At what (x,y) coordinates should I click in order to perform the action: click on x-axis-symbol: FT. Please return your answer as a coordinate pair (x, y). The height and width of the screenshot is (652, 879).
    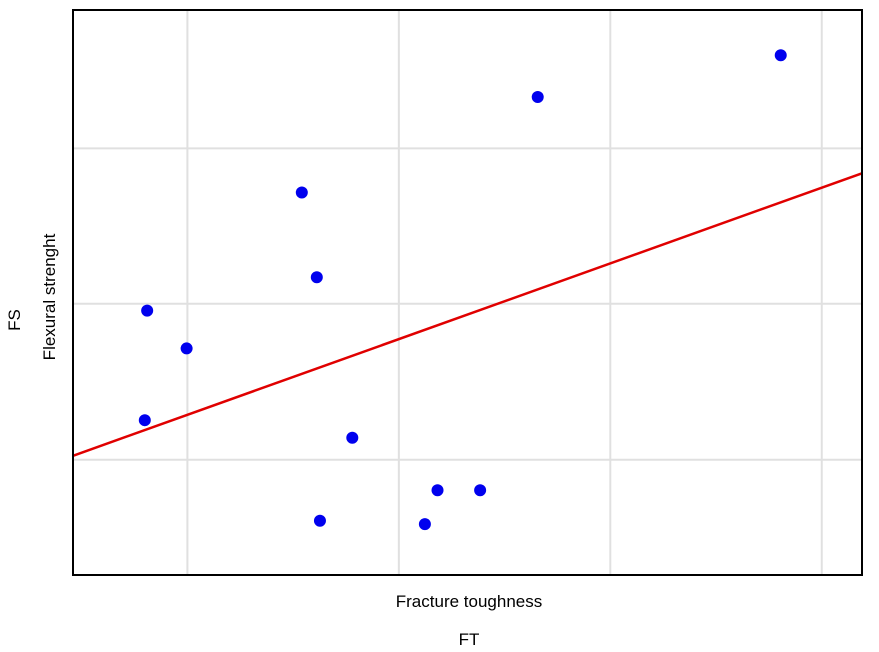
    Looking at the image, I should click on (469, 639).